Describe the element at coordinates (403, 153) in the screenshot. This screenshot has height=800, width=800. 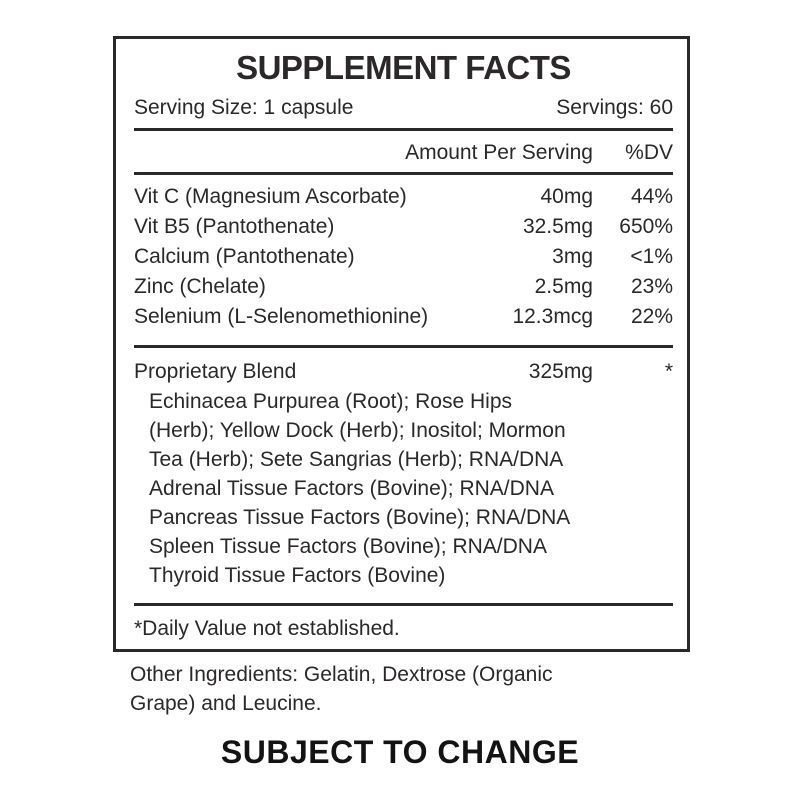
I see `table-header-row: Amount Per Serving %DV` at that location.